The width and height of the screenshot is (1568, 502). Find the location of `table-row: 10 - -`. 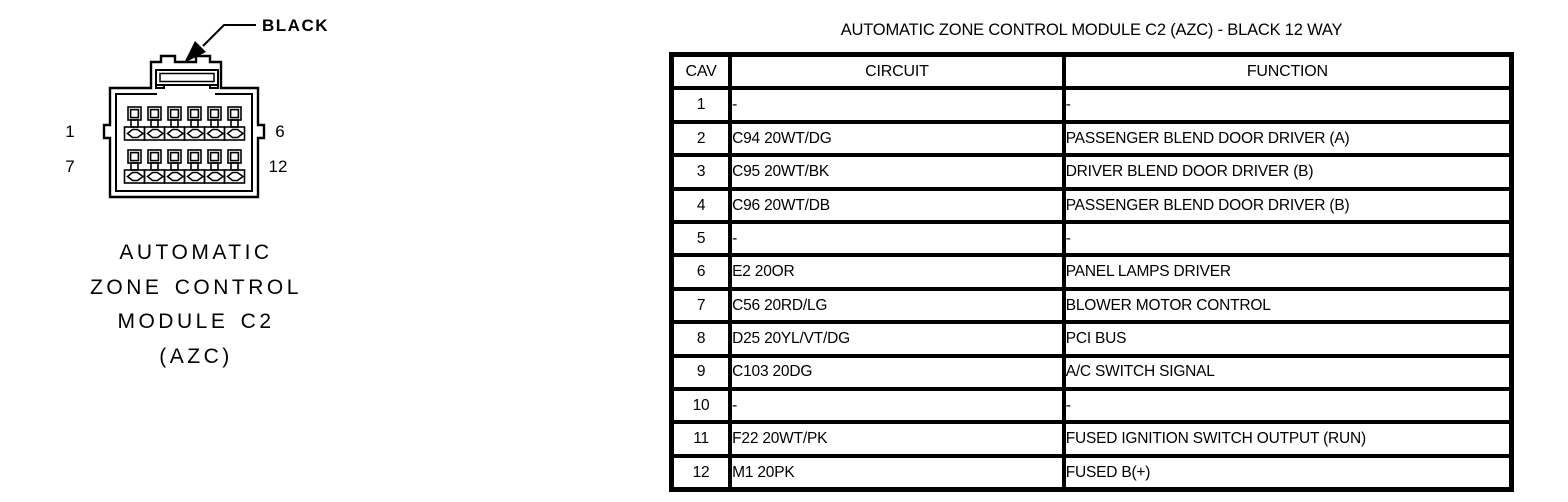

table-row: 10 - - is located at coordinates (1091, 405).